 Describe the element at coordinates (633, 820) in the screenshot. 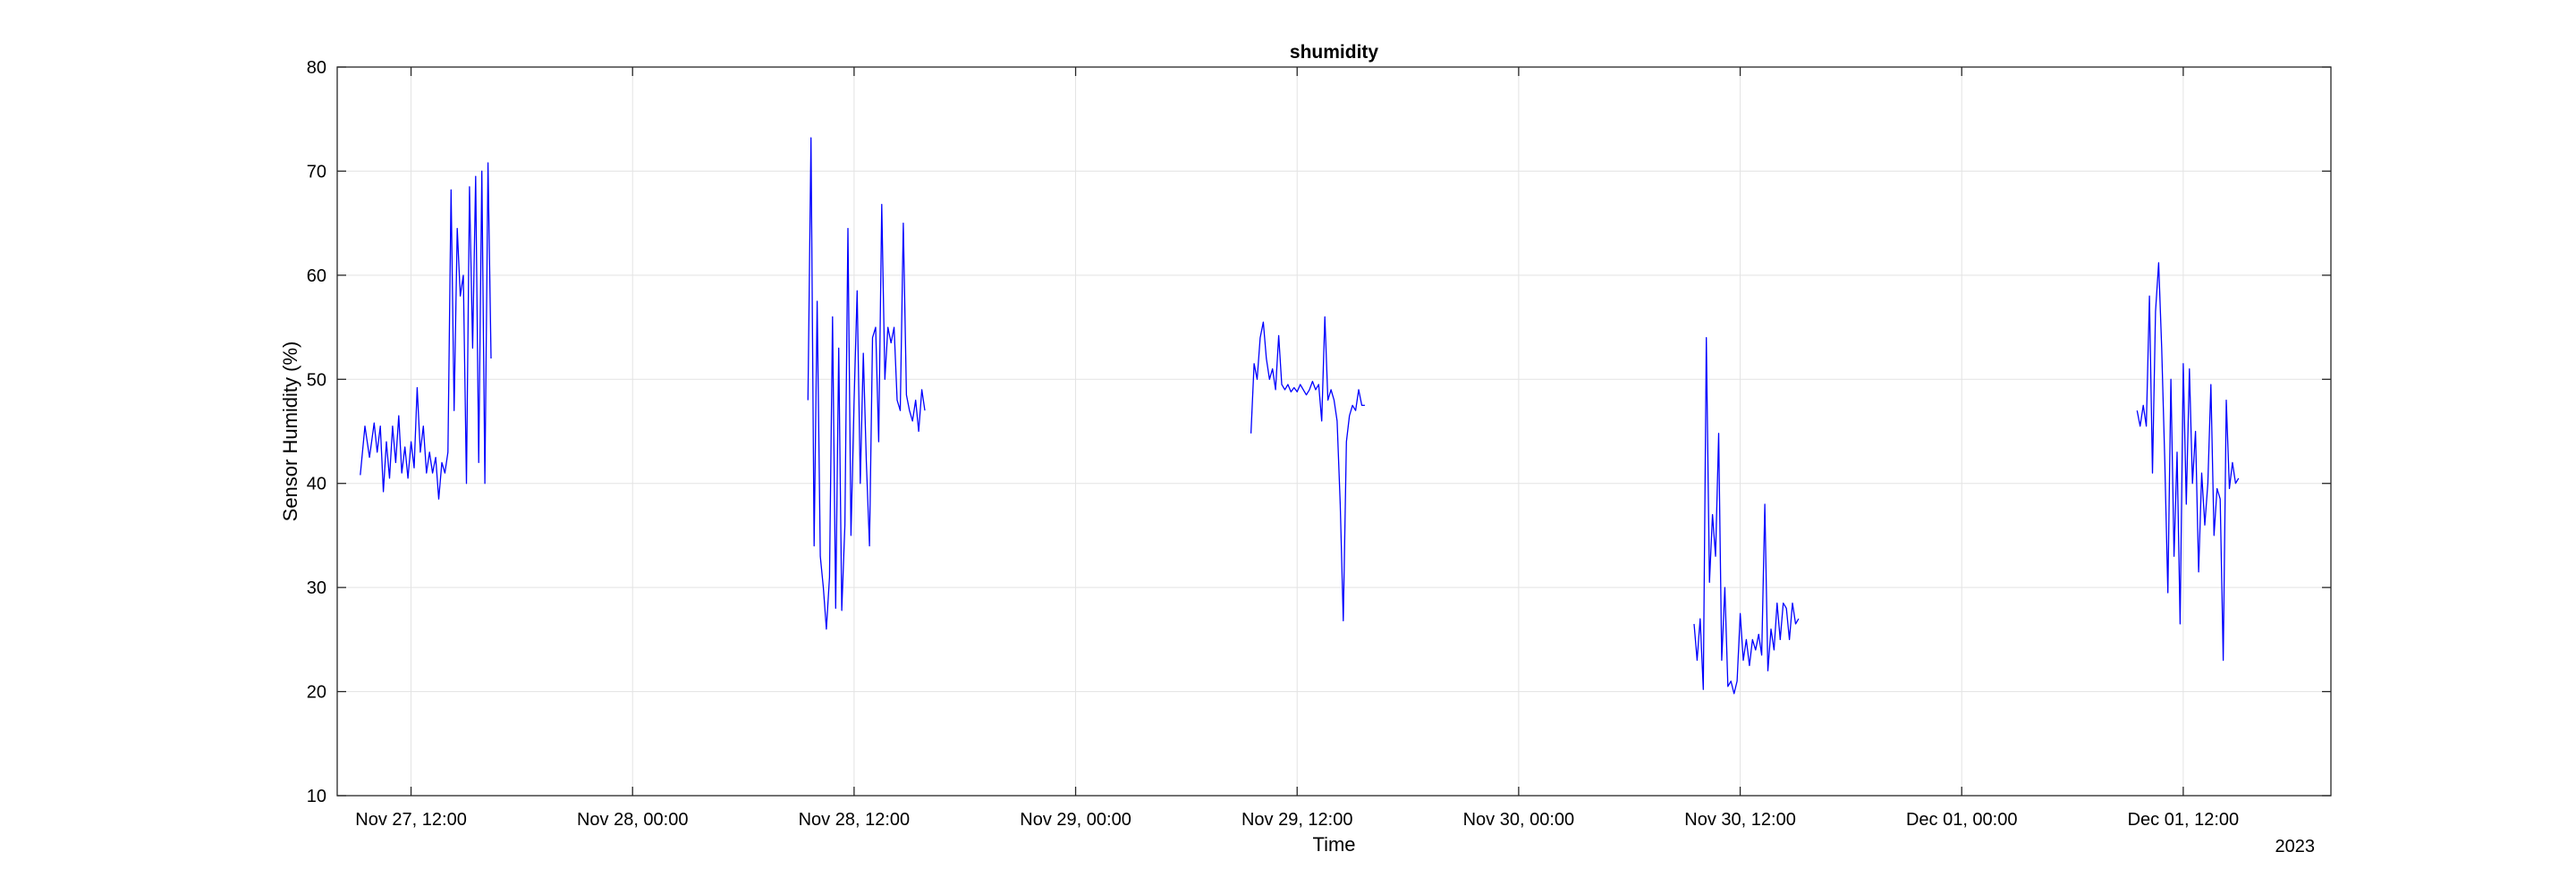

I see `x-tick-label: Nov 28, 00:00` at that location.